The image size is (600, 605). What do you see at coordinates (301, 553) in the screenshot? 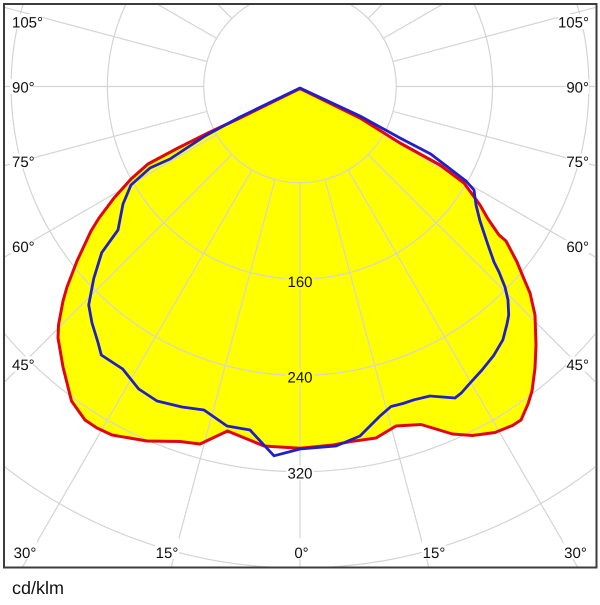
I see `svg-text: 0°` at bounding box center [301, 553].